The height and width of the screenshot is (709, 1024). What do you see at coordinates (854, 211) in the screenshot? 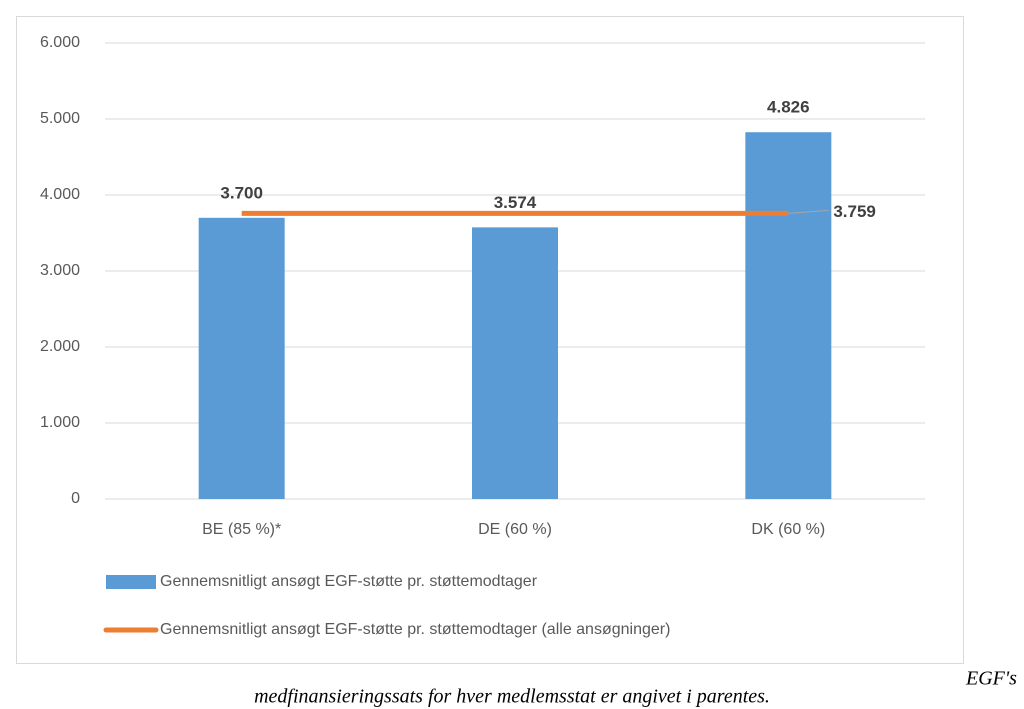
I see `data-label: 3.759` at bounding box center [854, 211].